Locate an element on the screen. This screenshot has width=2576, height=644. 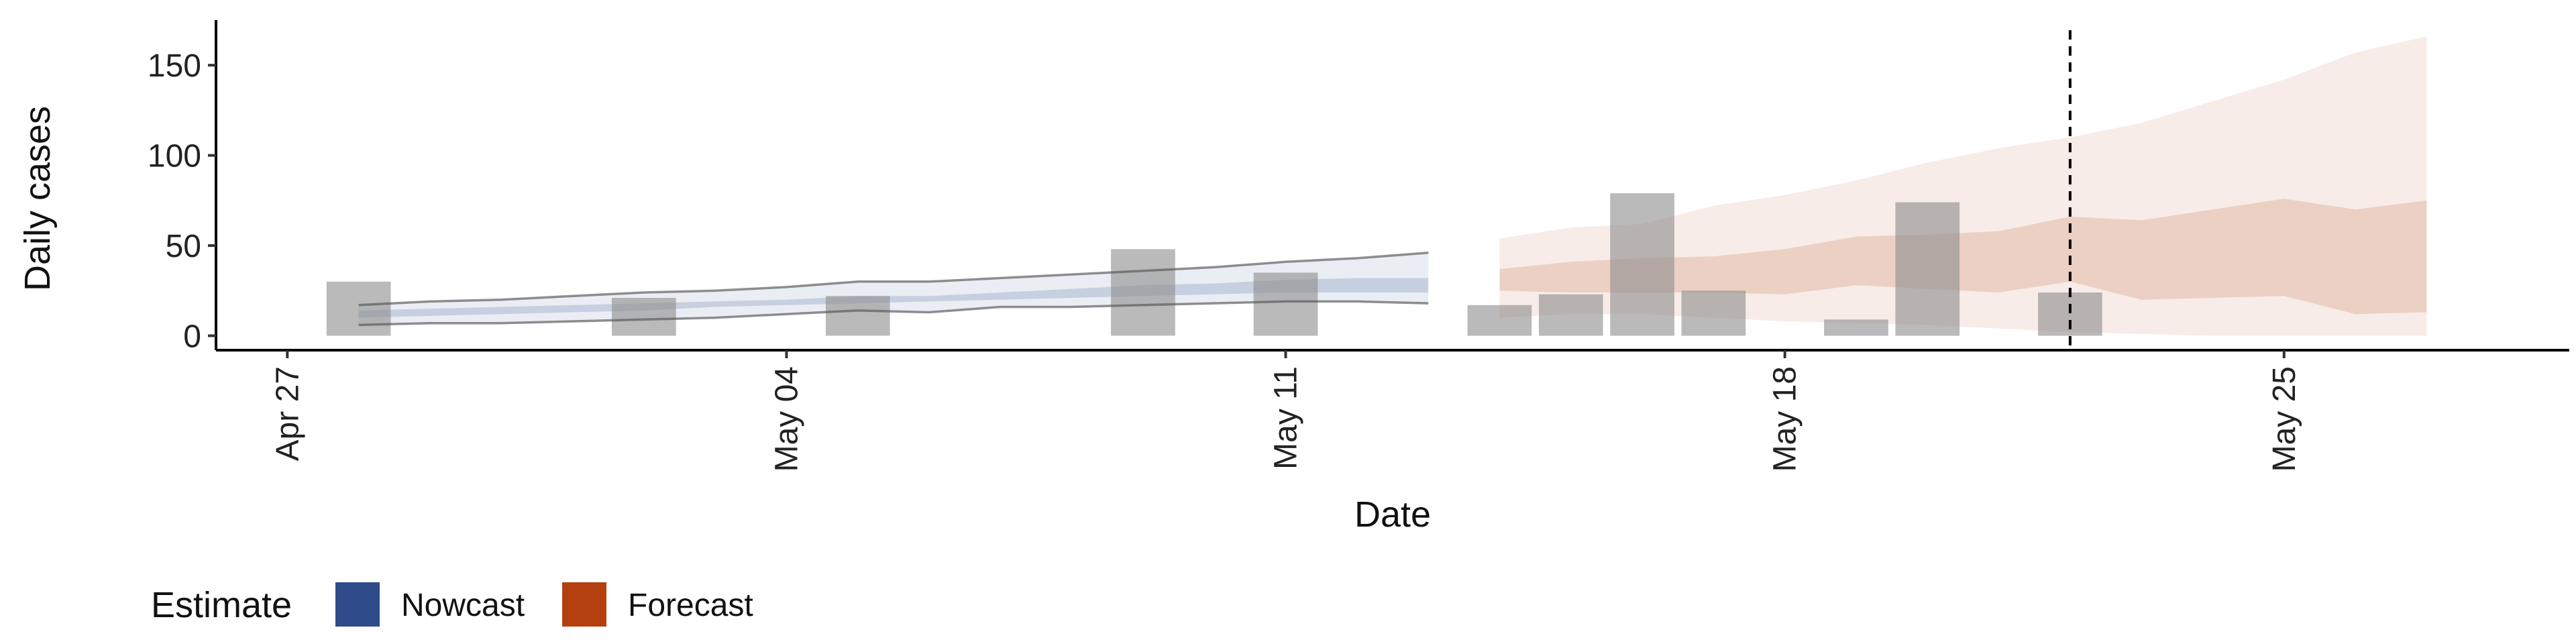
estimate-interval-lines is located at coordinates (893, 289).